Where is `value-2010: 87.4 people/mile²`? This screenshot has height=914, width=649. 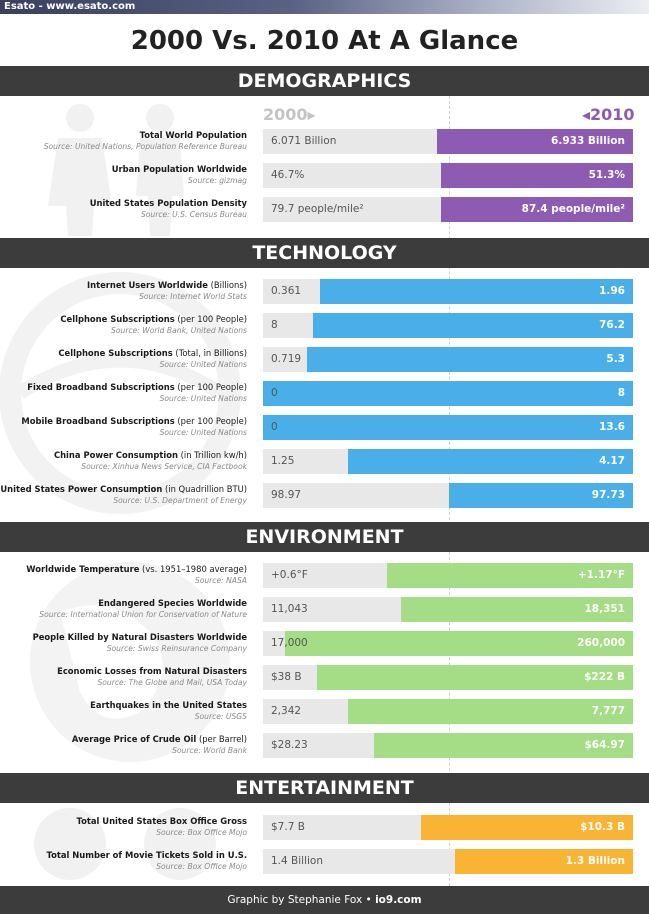 value-2010: 87.4 people/mile² is located at coordinates (573, 209).